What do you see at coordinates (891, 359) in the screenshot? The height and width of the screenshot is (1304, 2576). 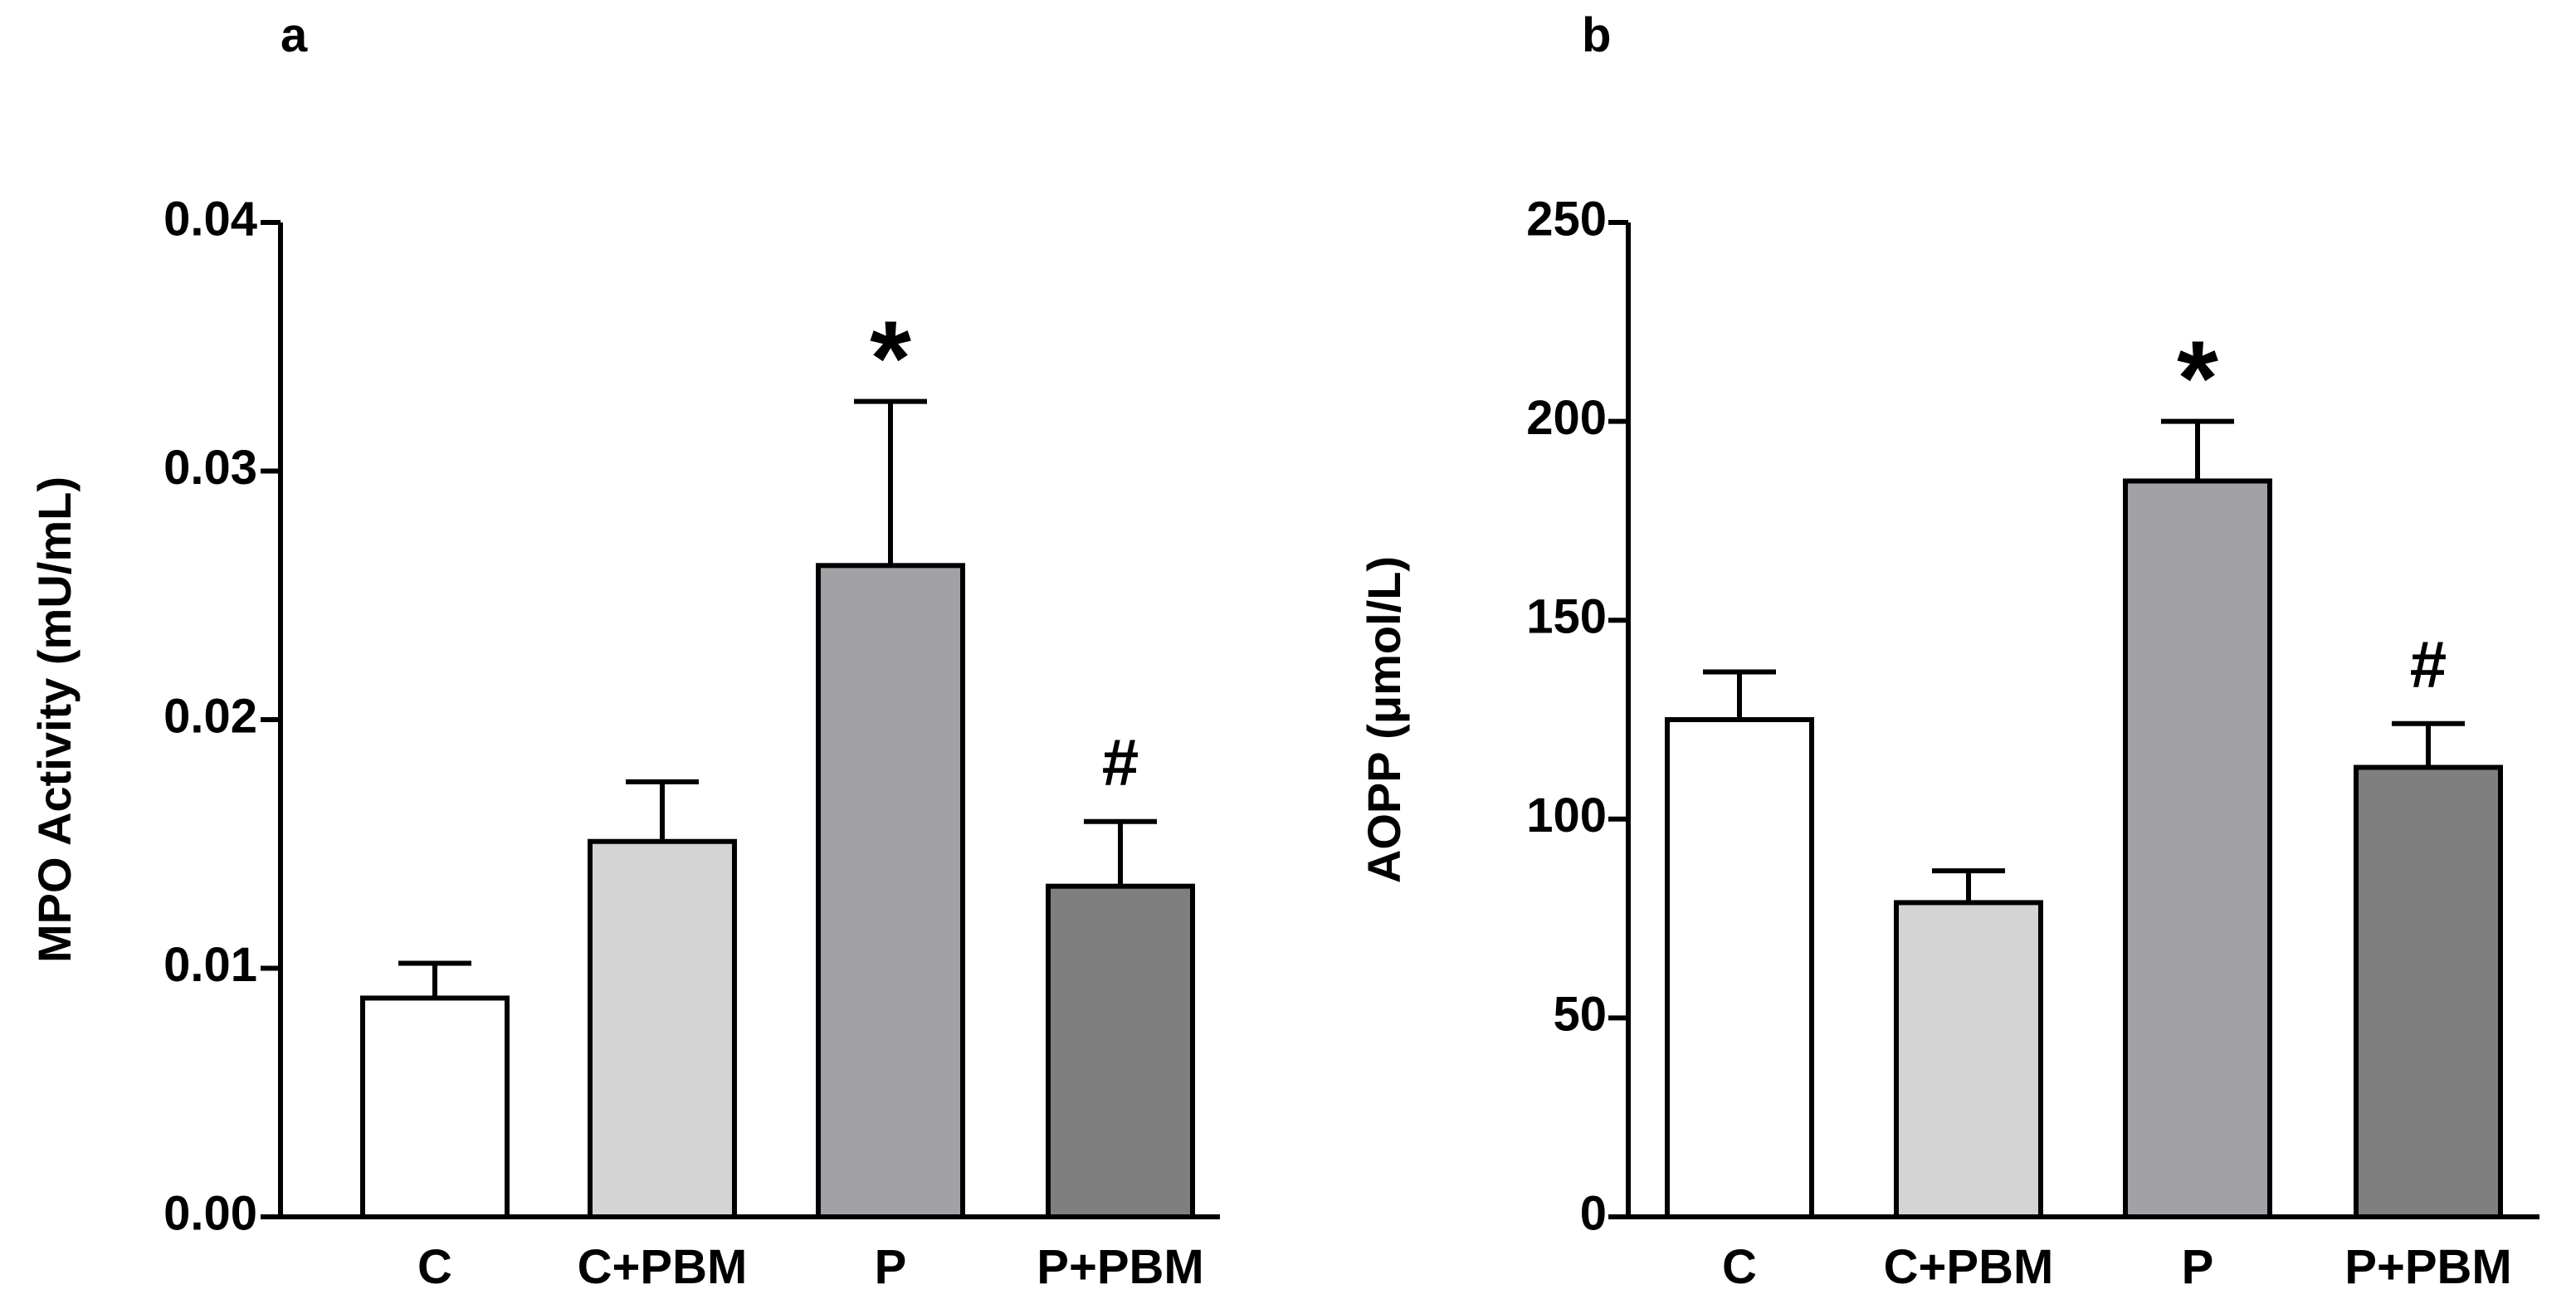 I see `panel-a-significance-p: *` at bounding box center [891, 359].